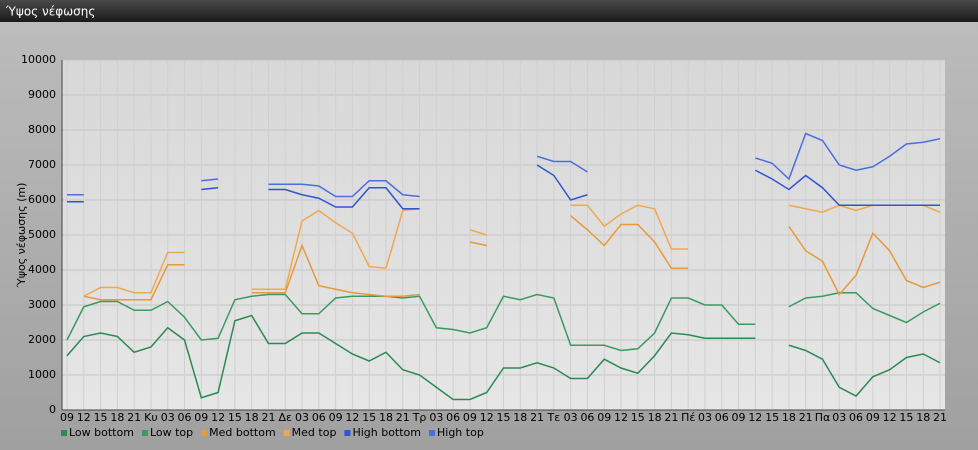 The width and height of the screenshot is (978, 450). I want to click on y-tick-label: 2000, so click(42, 339).